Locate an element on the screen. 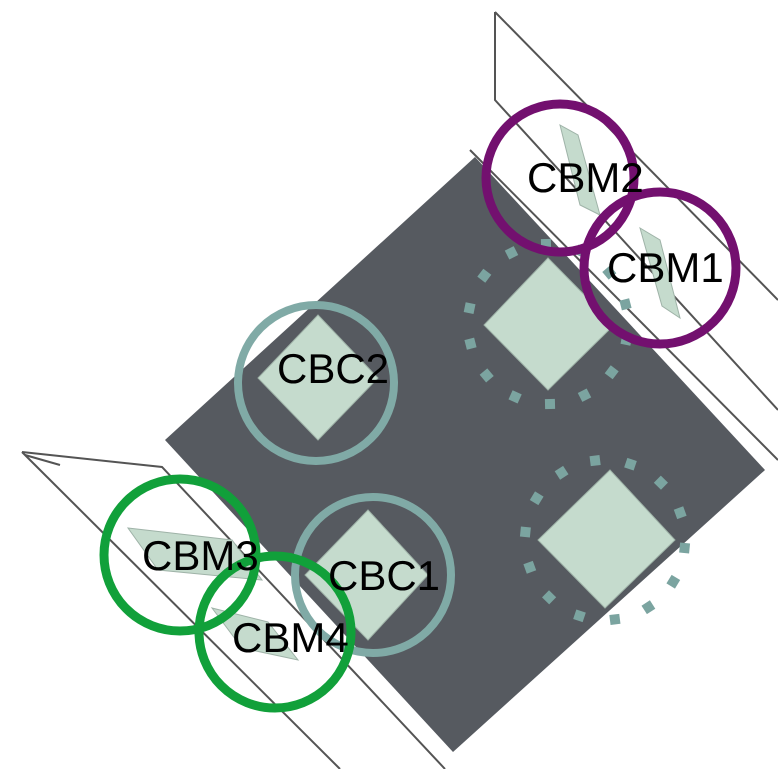  cbm1-strip is located at coordinates (660, 273).